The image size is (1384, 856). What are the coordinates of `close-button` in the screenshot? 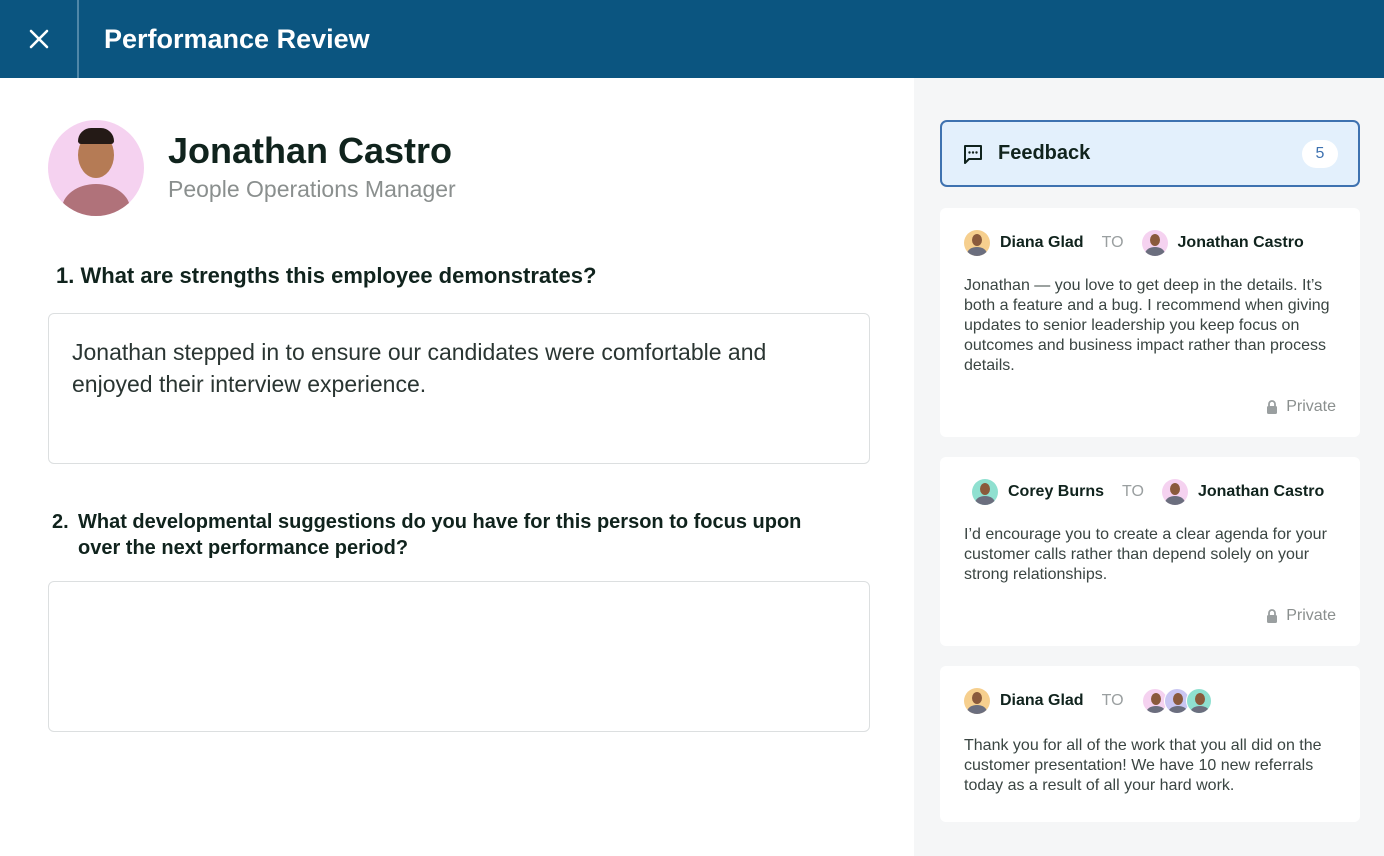 It's located at (39, 39).